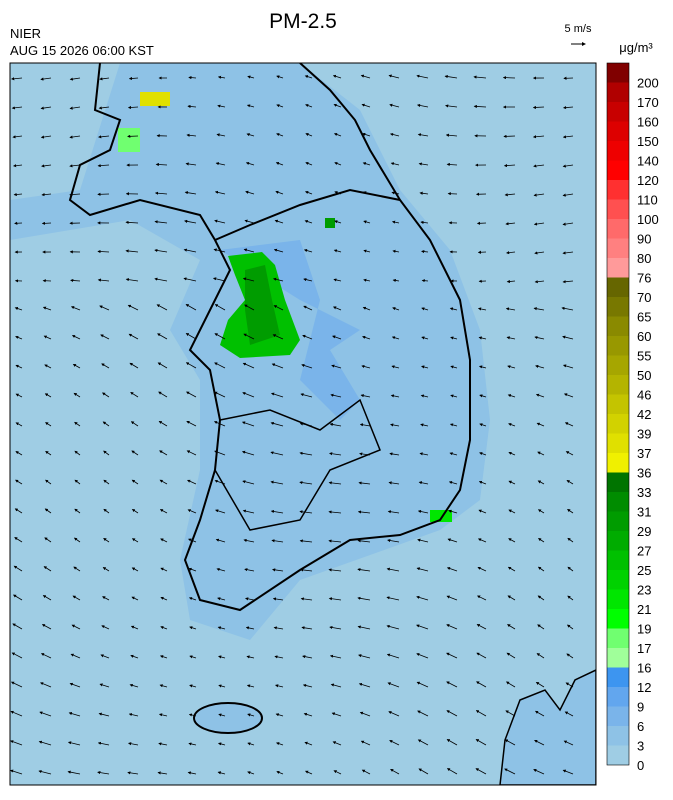 This screenshot has width=673, height=800. I want to click on legend-unit: μg/m³, so click(636, 47).